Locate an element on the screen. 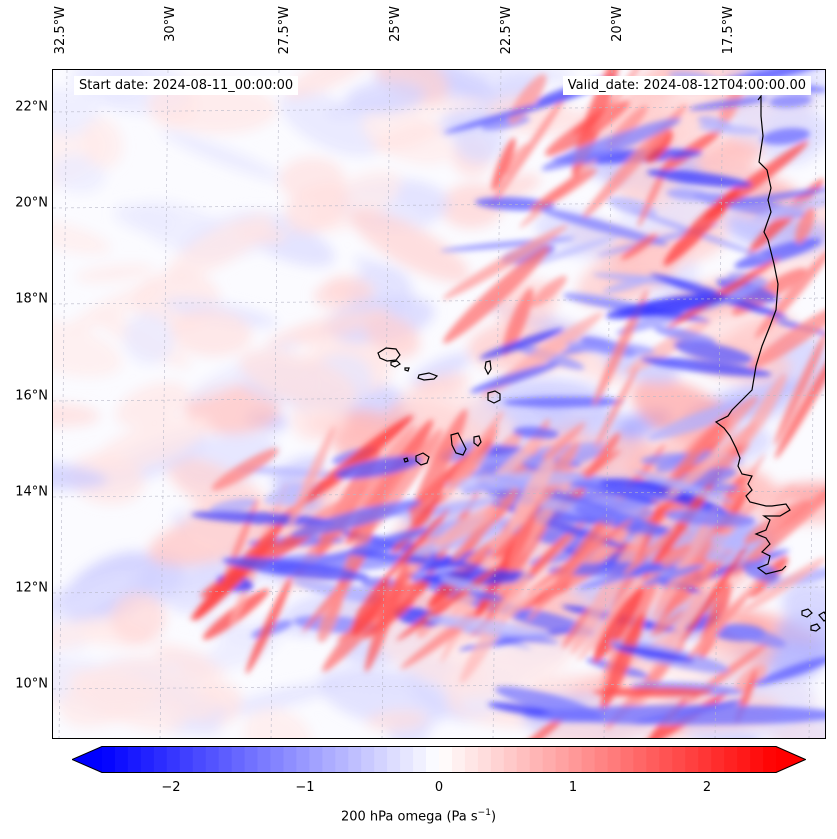 This screenshot has height=839, width=837. longitude-label: 32.5°W is located at coordinates (60, 30).